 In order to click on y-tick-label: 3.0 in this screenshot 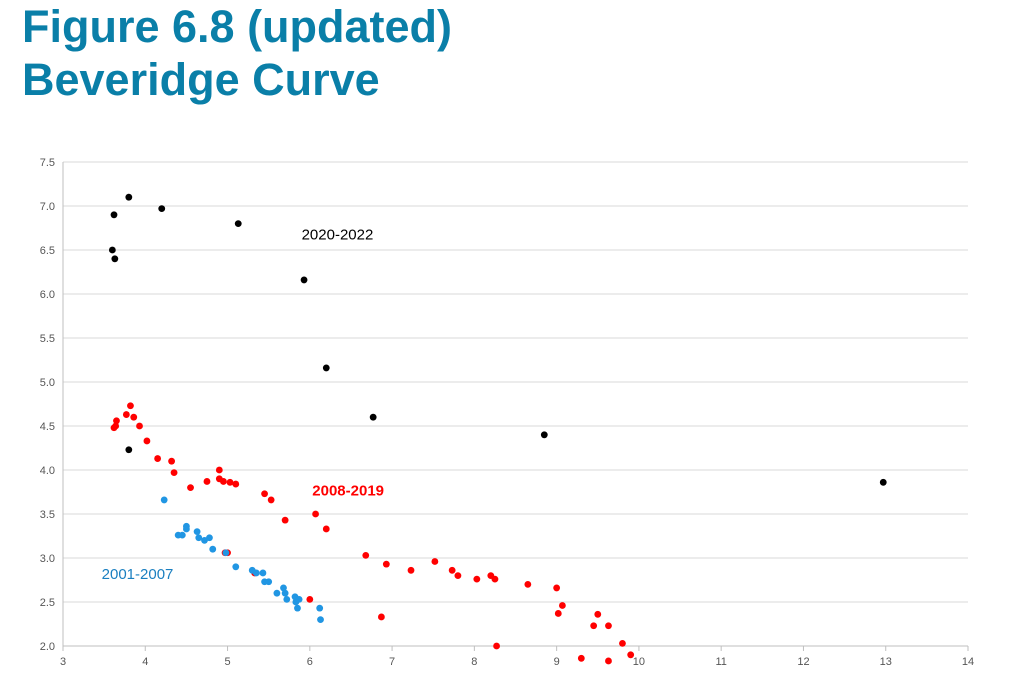, I will do `click(47, 559)`.